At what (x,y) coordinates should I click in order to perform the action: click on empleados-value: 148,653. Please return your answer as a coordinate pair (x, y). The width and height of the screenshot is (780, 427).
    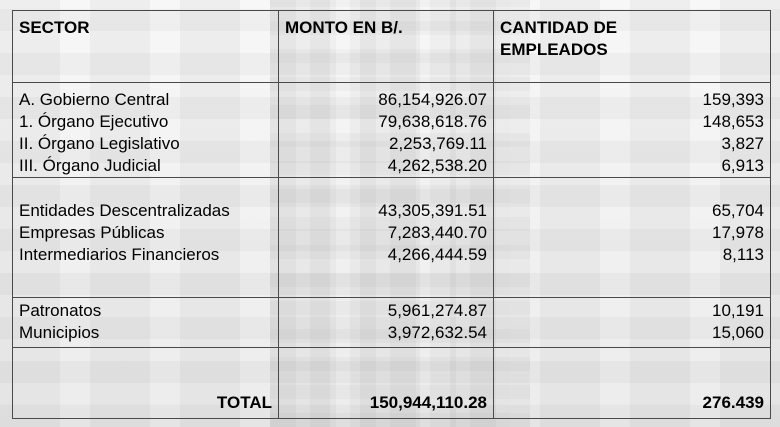
    Looking at the image, I should click on (733, 121).